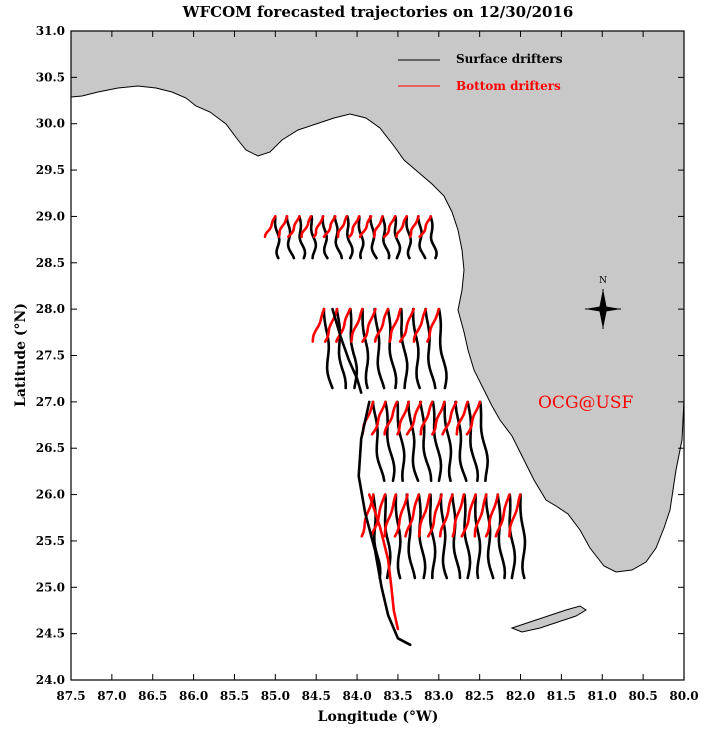 The width and height of the screenshot is (713, 756). I want to click on x-tick-label: 80.0, so click(683, 696).